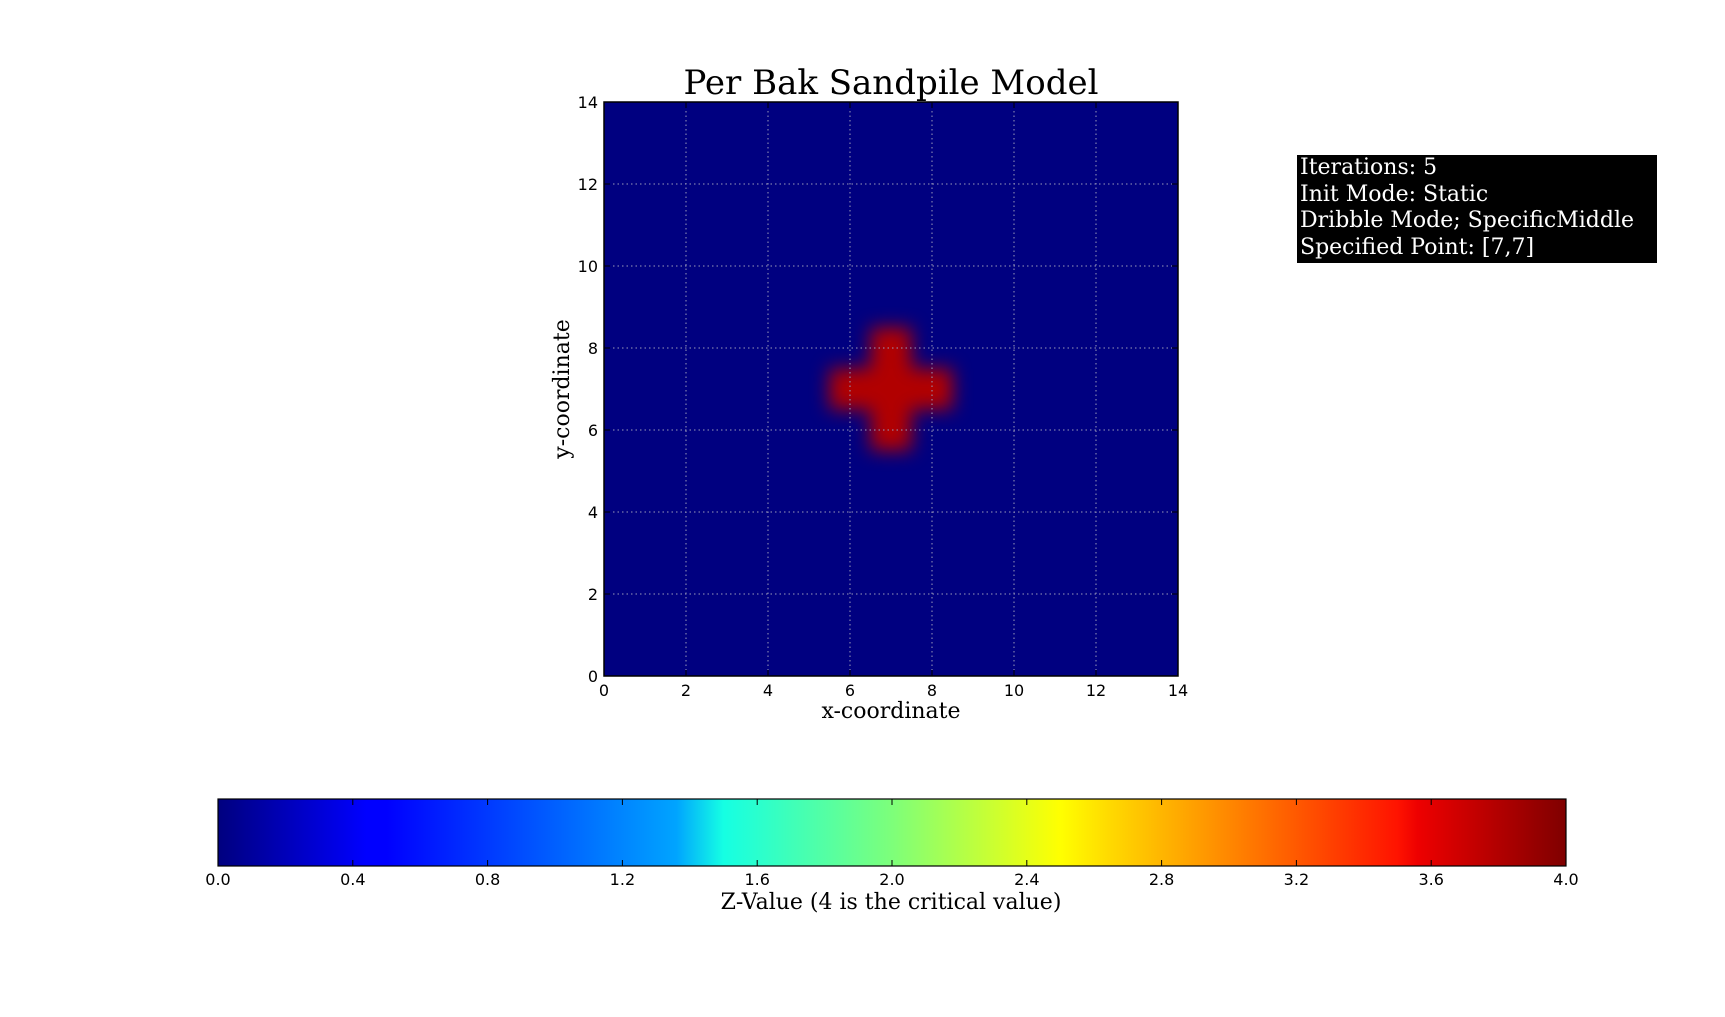 This screenshot has height=1017, width=1725. Describe the element at coordinates (1565, 879) in the screenshot. I see `colorbar-tick-label: 4.0` at that location.